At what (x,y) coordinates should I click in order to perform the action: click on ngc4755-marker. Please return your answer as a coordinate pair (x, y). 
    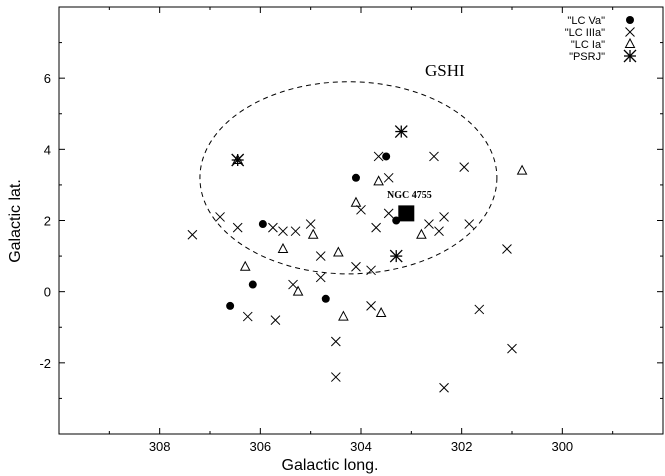
    Looking at the image, I should click on (406, 213).